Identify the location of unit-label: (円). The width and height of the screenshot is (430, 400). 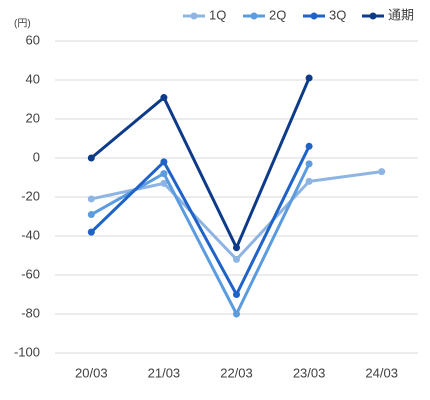
(22, 24).